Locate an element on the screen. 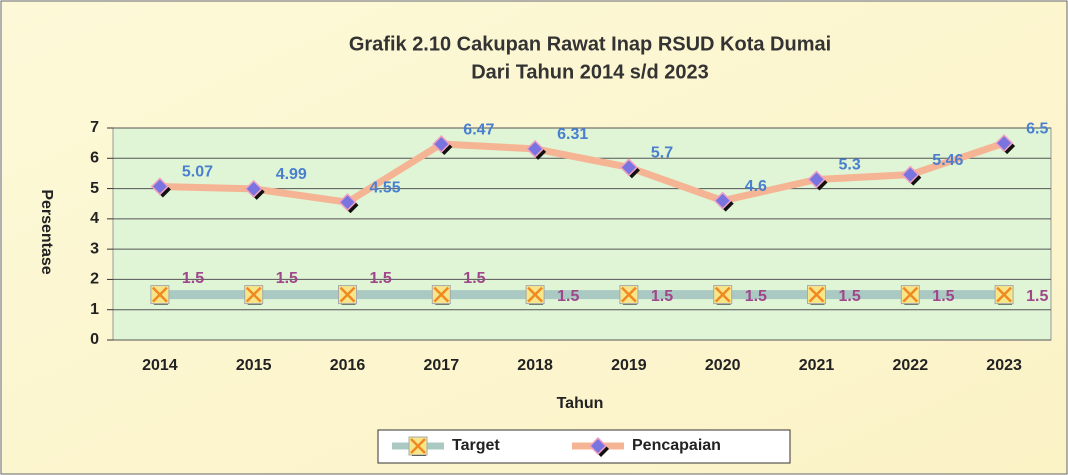 This screenshot has height=475, width=1068. data-label: 4.55 is located at coordinates (385, 187).